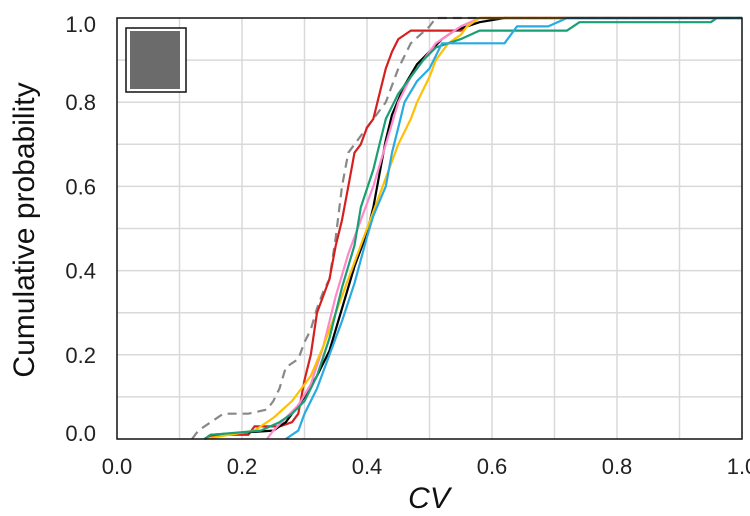 This screenshot has width=750, height=516. I want to click on y-tick-label: 0.4, so click(80, 271).